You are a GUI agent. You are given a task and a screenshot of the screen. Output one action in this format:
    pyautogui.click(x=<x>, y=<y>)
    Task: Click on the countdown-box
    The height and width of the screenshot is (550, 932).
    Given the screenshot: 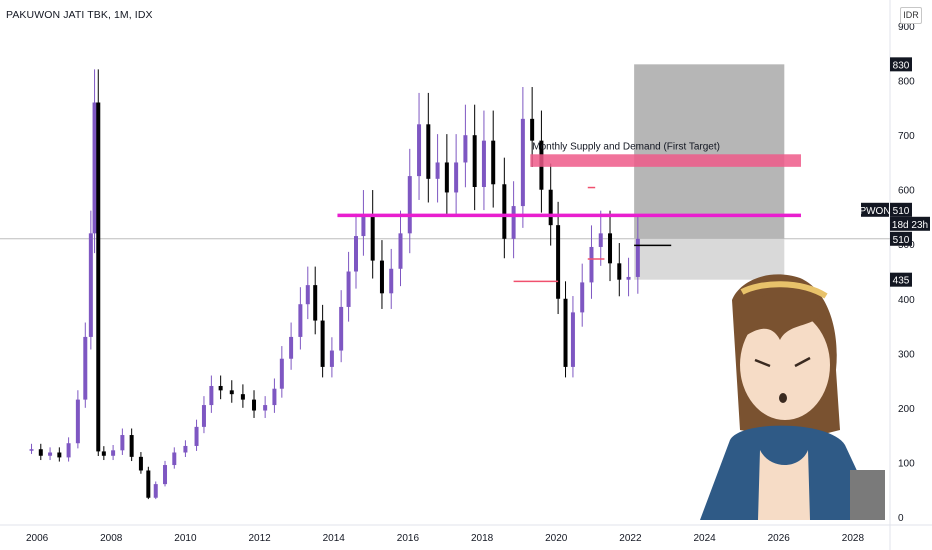 What is the action you would take?
    pyautogui.click(x=910, y=223)
    